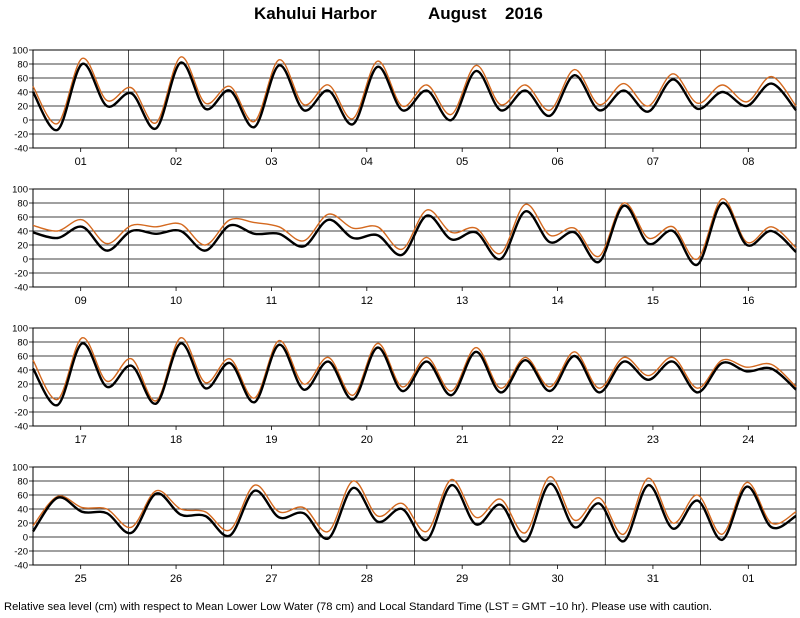 Image resolution: width=800 pixels, height=618 pixels. What do you see at coordinates (367, 162) in the screenshot?
I see `x-tick-label: 04` at bounding box center [367, 162].